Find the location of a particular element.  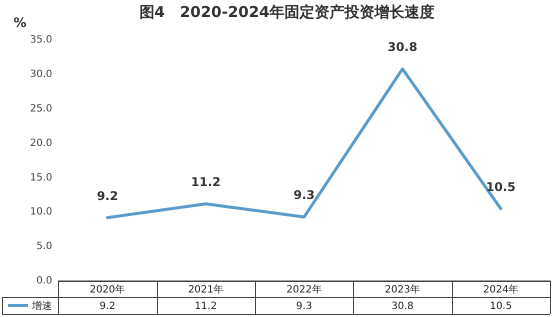

y-tick-label: 25.0 is located at coordinates (41, 108).